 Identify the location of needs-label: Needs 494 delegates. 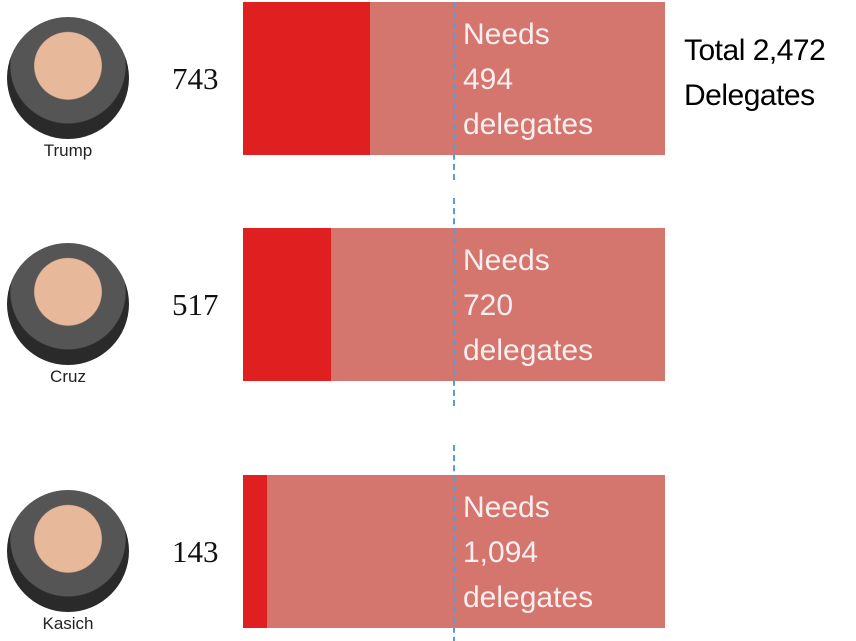
(528, 79).